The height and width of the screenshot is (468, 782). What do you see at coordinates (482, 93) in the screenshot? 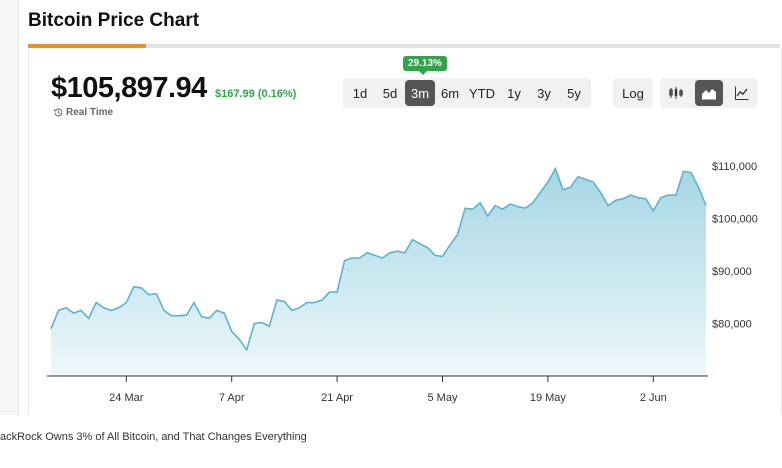
I see `range-ytd-button: YTD` at bounding box center [482, 93].